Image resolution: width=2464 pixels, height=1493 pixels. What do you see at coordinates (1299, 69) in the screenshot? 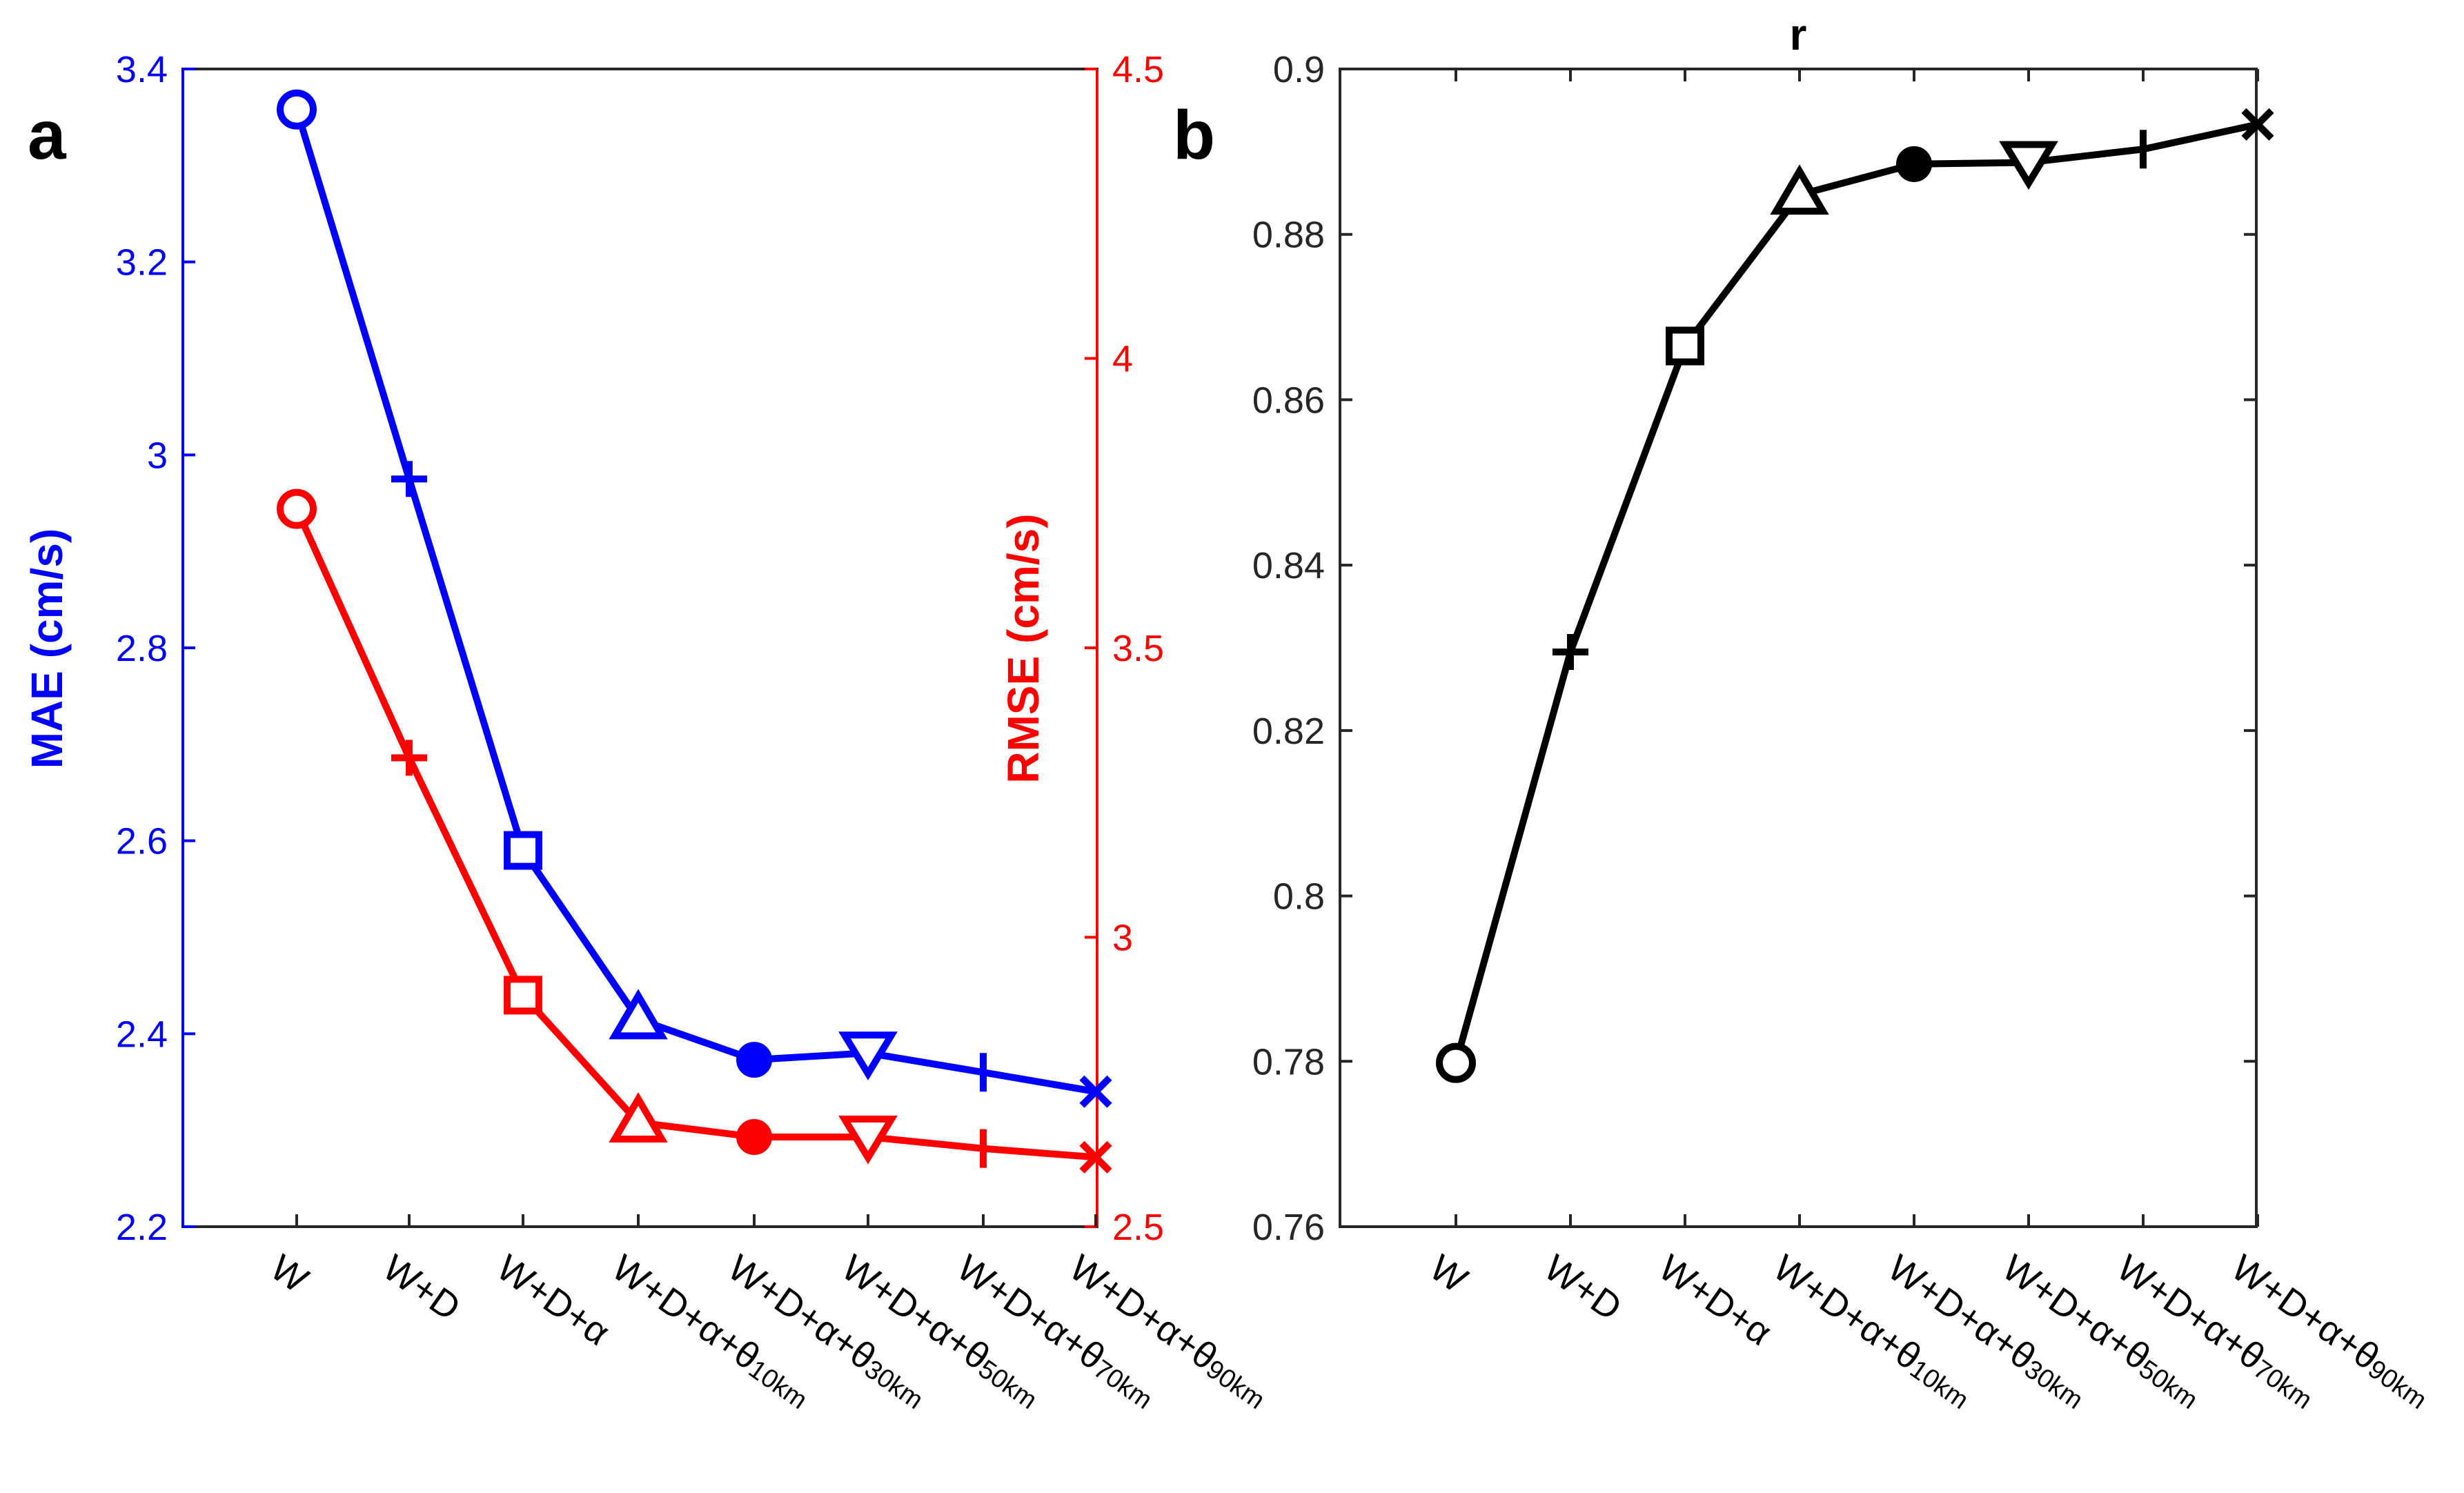
I see `panel-b-tick-label: 0.9` at bounding box center [1299, 69].